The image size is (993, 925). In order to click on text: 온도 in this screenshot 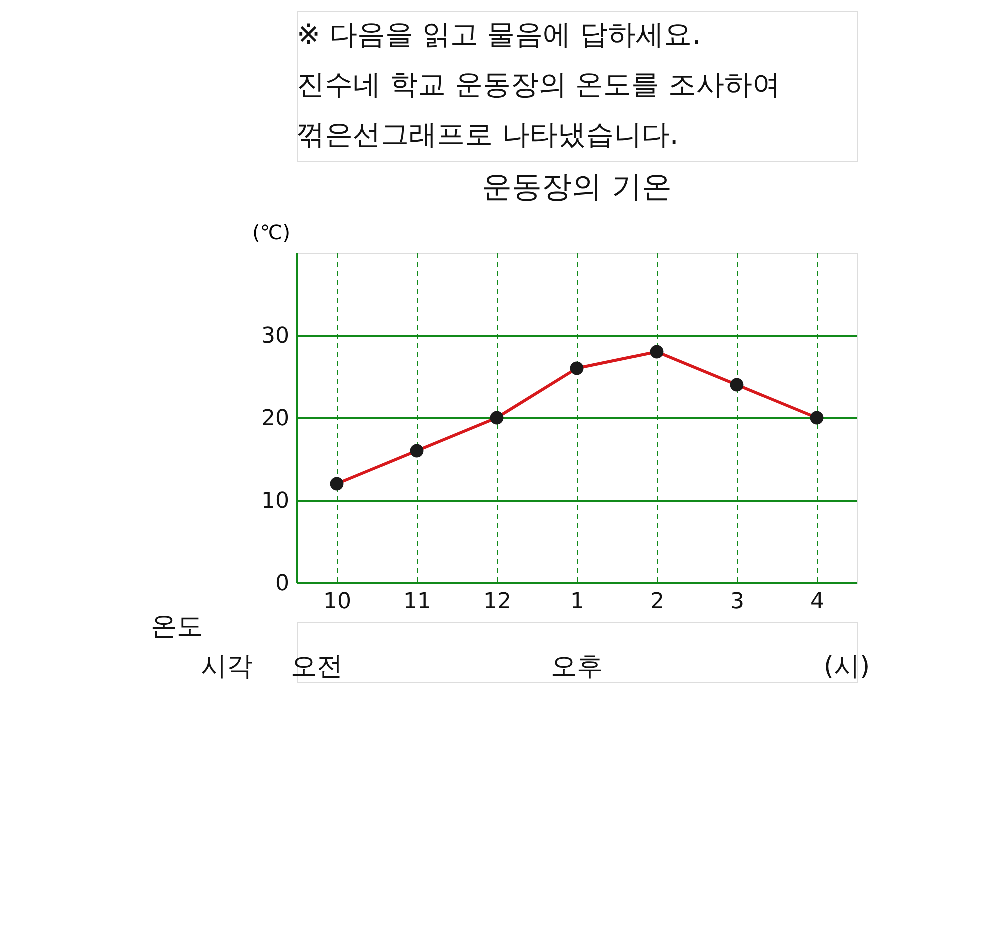, I will do `click(177, 627)`.